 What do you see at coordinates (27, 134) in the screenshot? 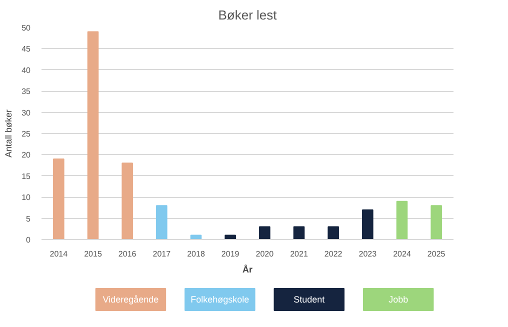
I see `y-tick-label: 25` at bounding box center [27, 134].